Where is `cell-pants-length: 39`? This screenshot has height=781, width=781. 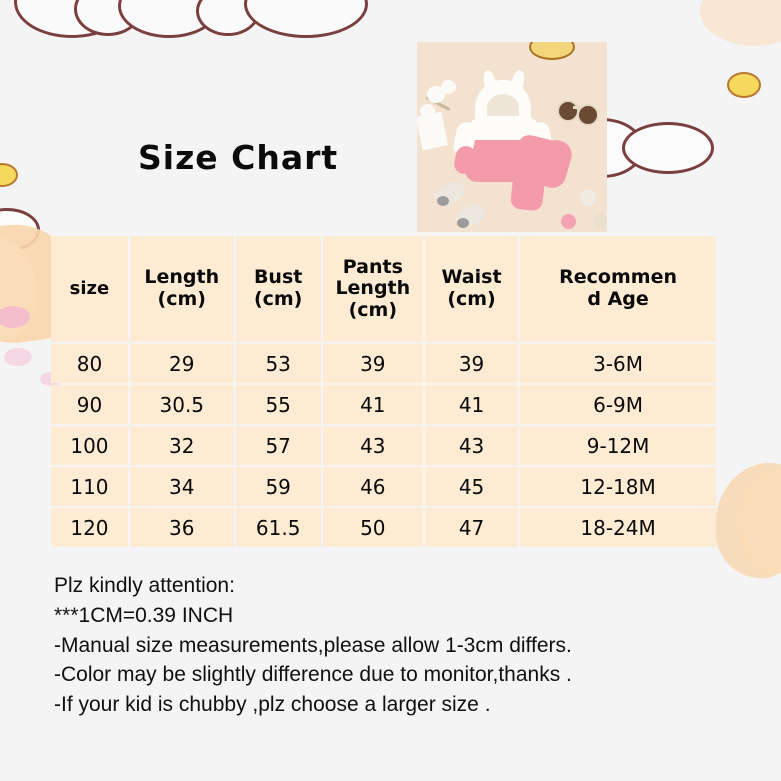 cell-pants-length: 39 is located at coordinates (372, 363).